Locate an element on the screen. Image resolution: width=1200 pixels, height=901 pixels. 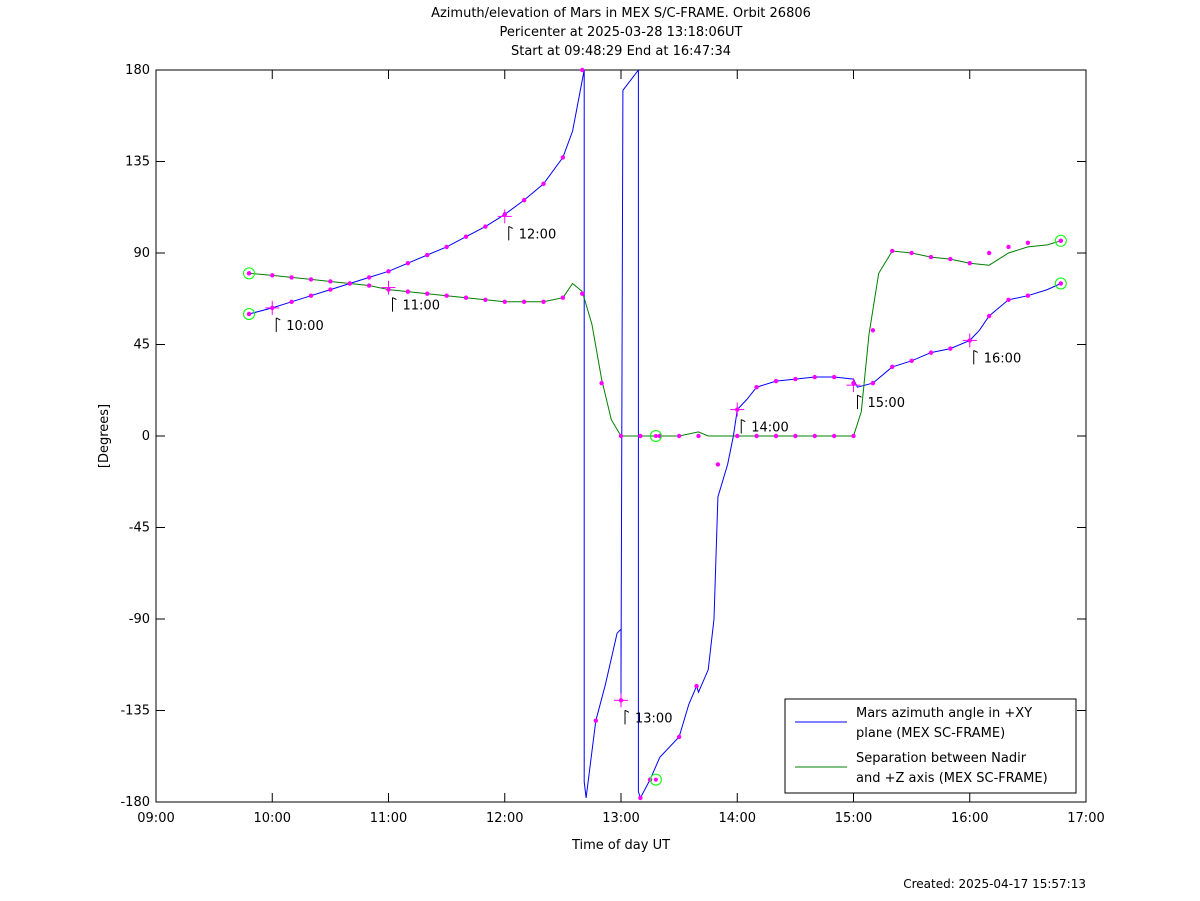
x-tick-label: 11:00 is located at coordinates (388, 818).